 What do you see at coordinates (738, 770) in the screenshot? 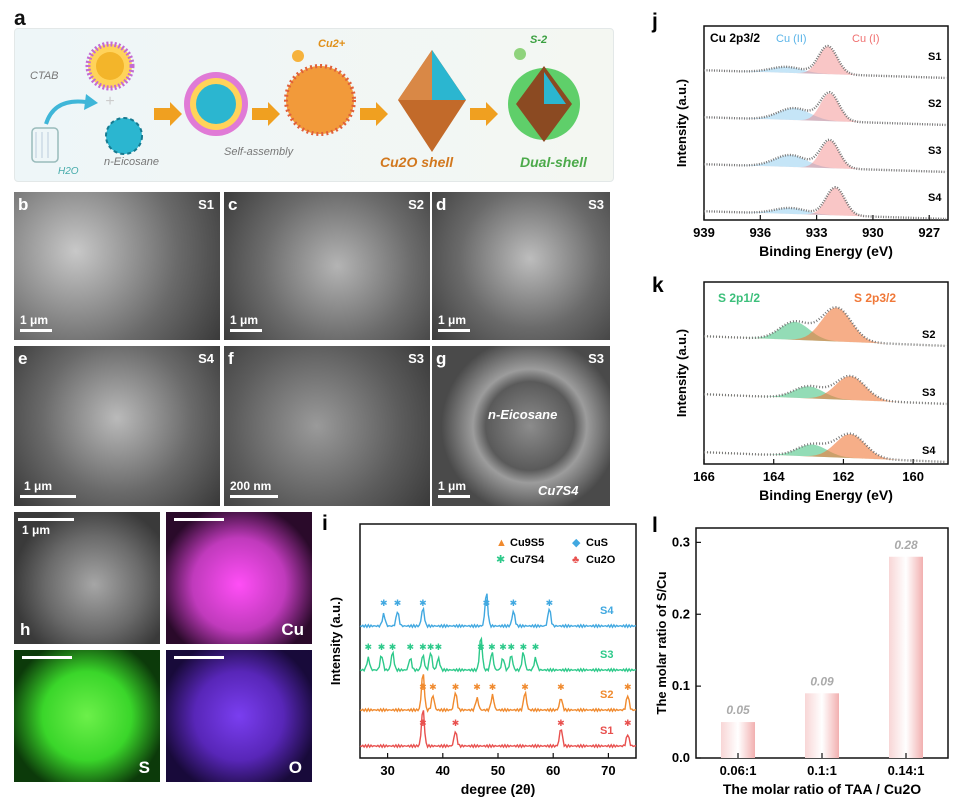
I see `x-tick-label: 0.06:1` at bounding box center [738, 770].